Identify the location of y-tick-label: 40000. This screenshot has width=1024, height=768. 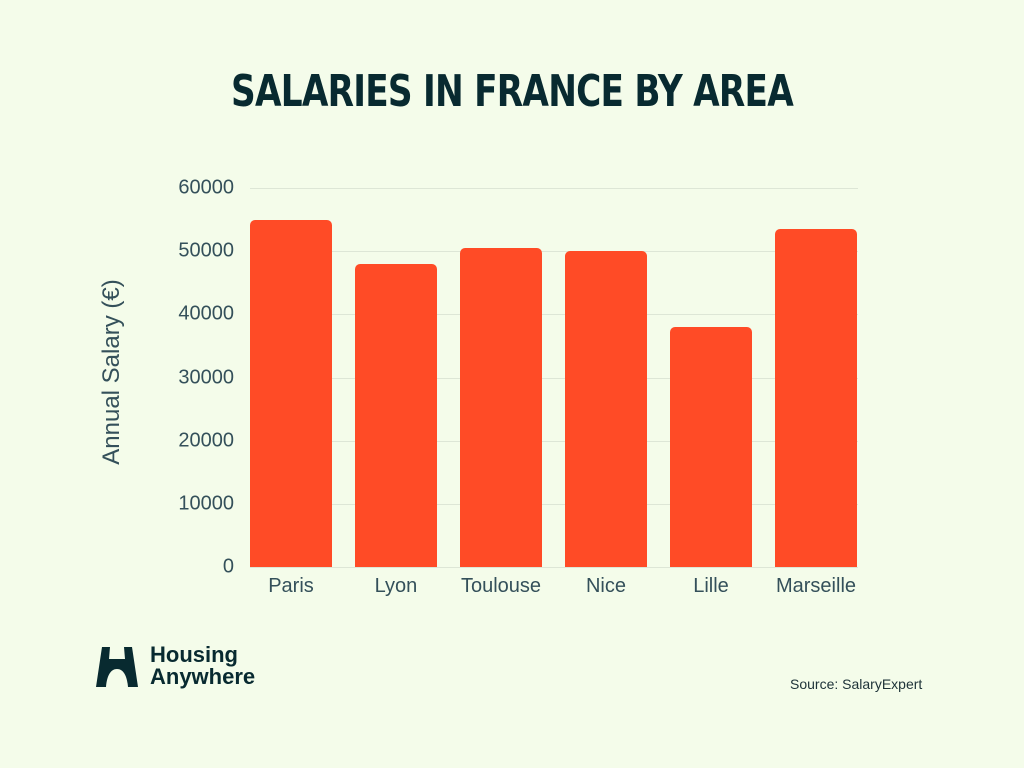
(206, 313).